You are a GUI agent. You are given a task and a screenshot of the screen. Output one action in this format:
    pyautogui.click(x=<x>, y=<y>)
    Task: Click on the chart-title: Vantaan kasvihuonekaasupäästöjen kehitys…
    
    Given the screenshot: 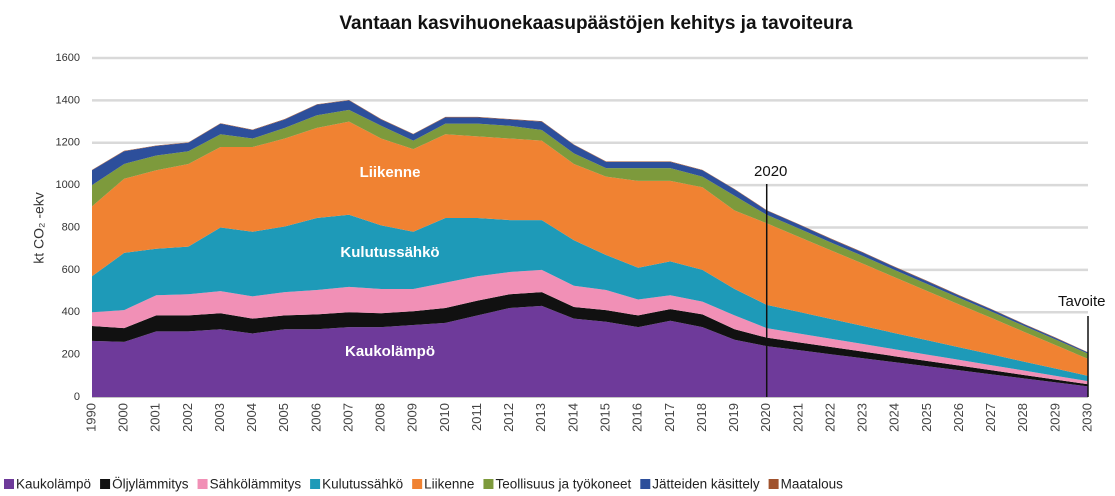 What is the action you would take?
    pyautogui.click(x=596, y=23)
    